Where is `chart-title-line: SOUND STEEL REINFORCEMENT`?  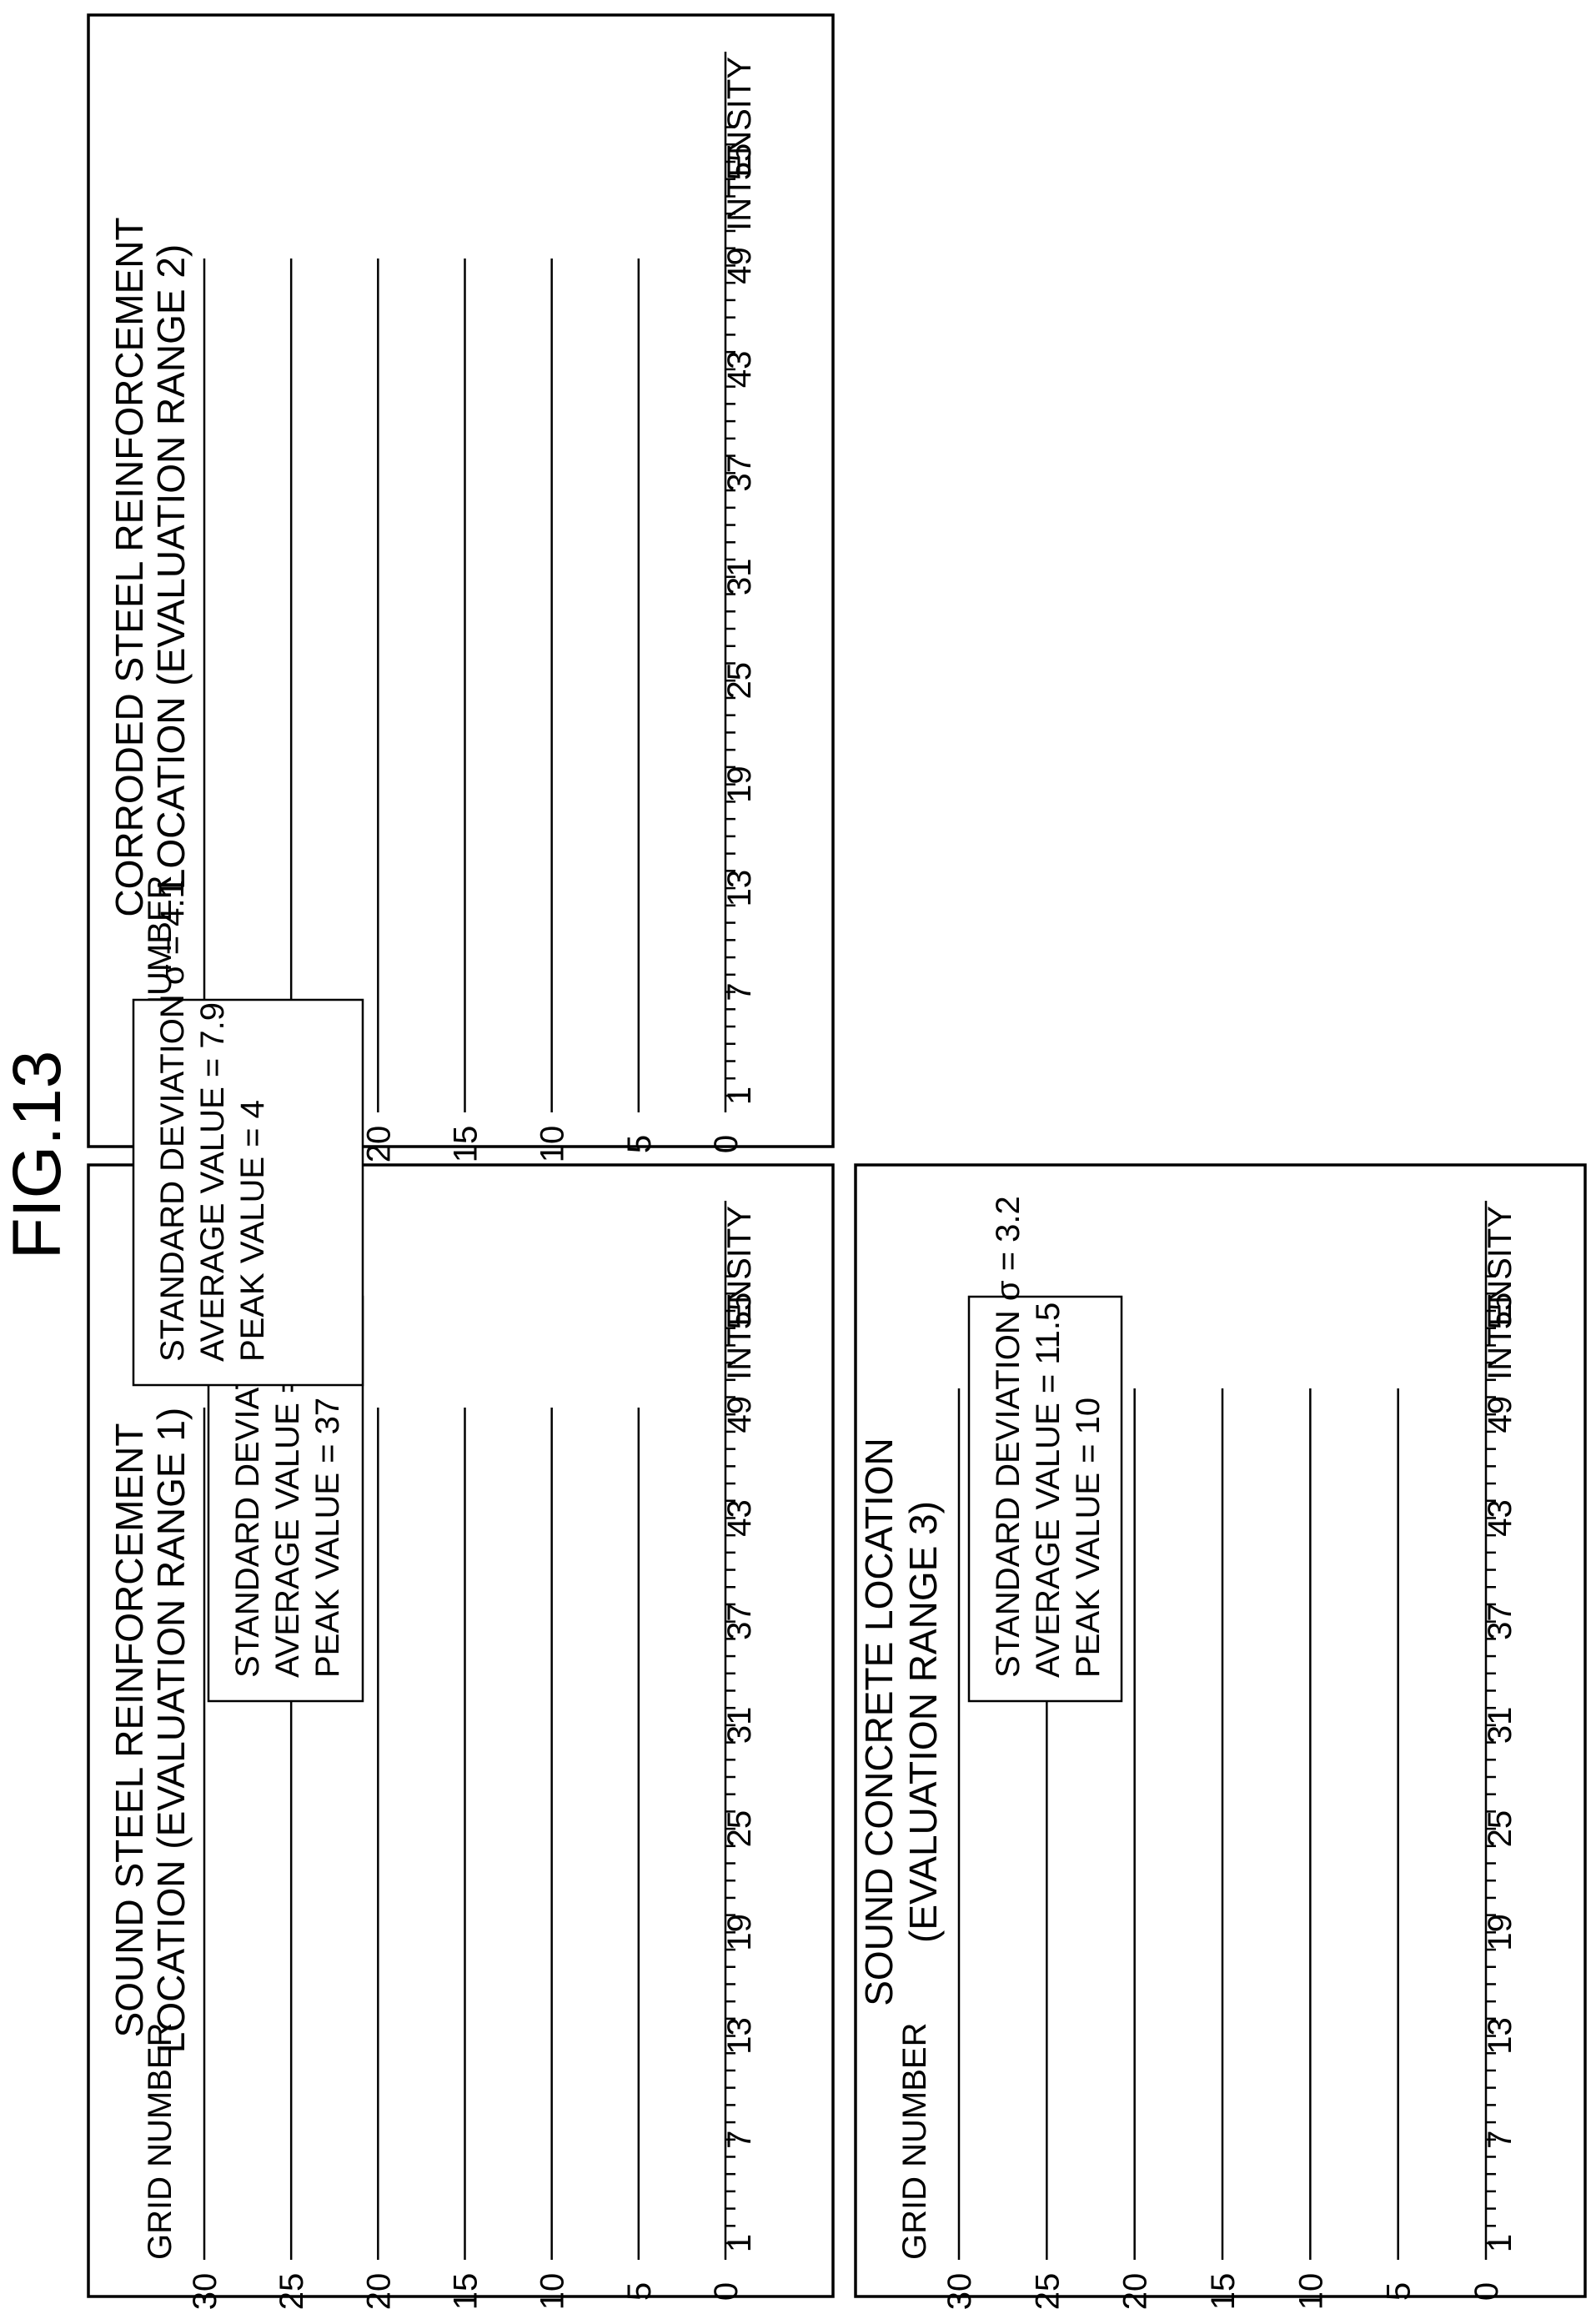
chart-title-line: SOUND STEEL REINFORCEMENT is located at coordinates (129, 1730).